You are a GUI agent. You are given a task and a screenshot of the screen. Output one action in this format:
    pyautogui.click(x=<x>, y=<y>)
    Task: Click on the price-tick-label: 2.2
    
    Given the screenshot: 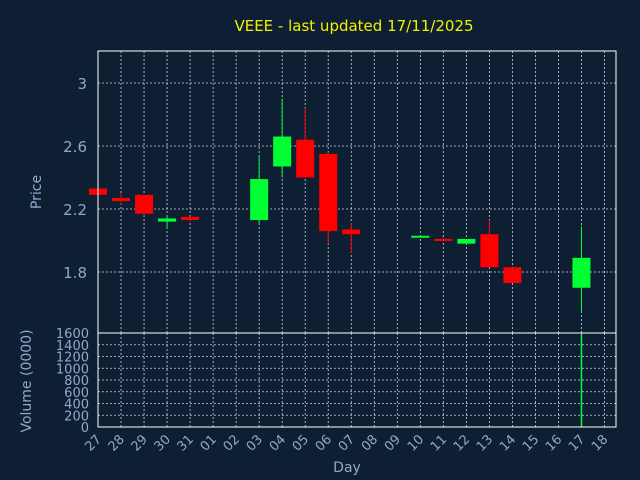 What is the action you would take?
    pyautogui.click(x=75, y=210)
    